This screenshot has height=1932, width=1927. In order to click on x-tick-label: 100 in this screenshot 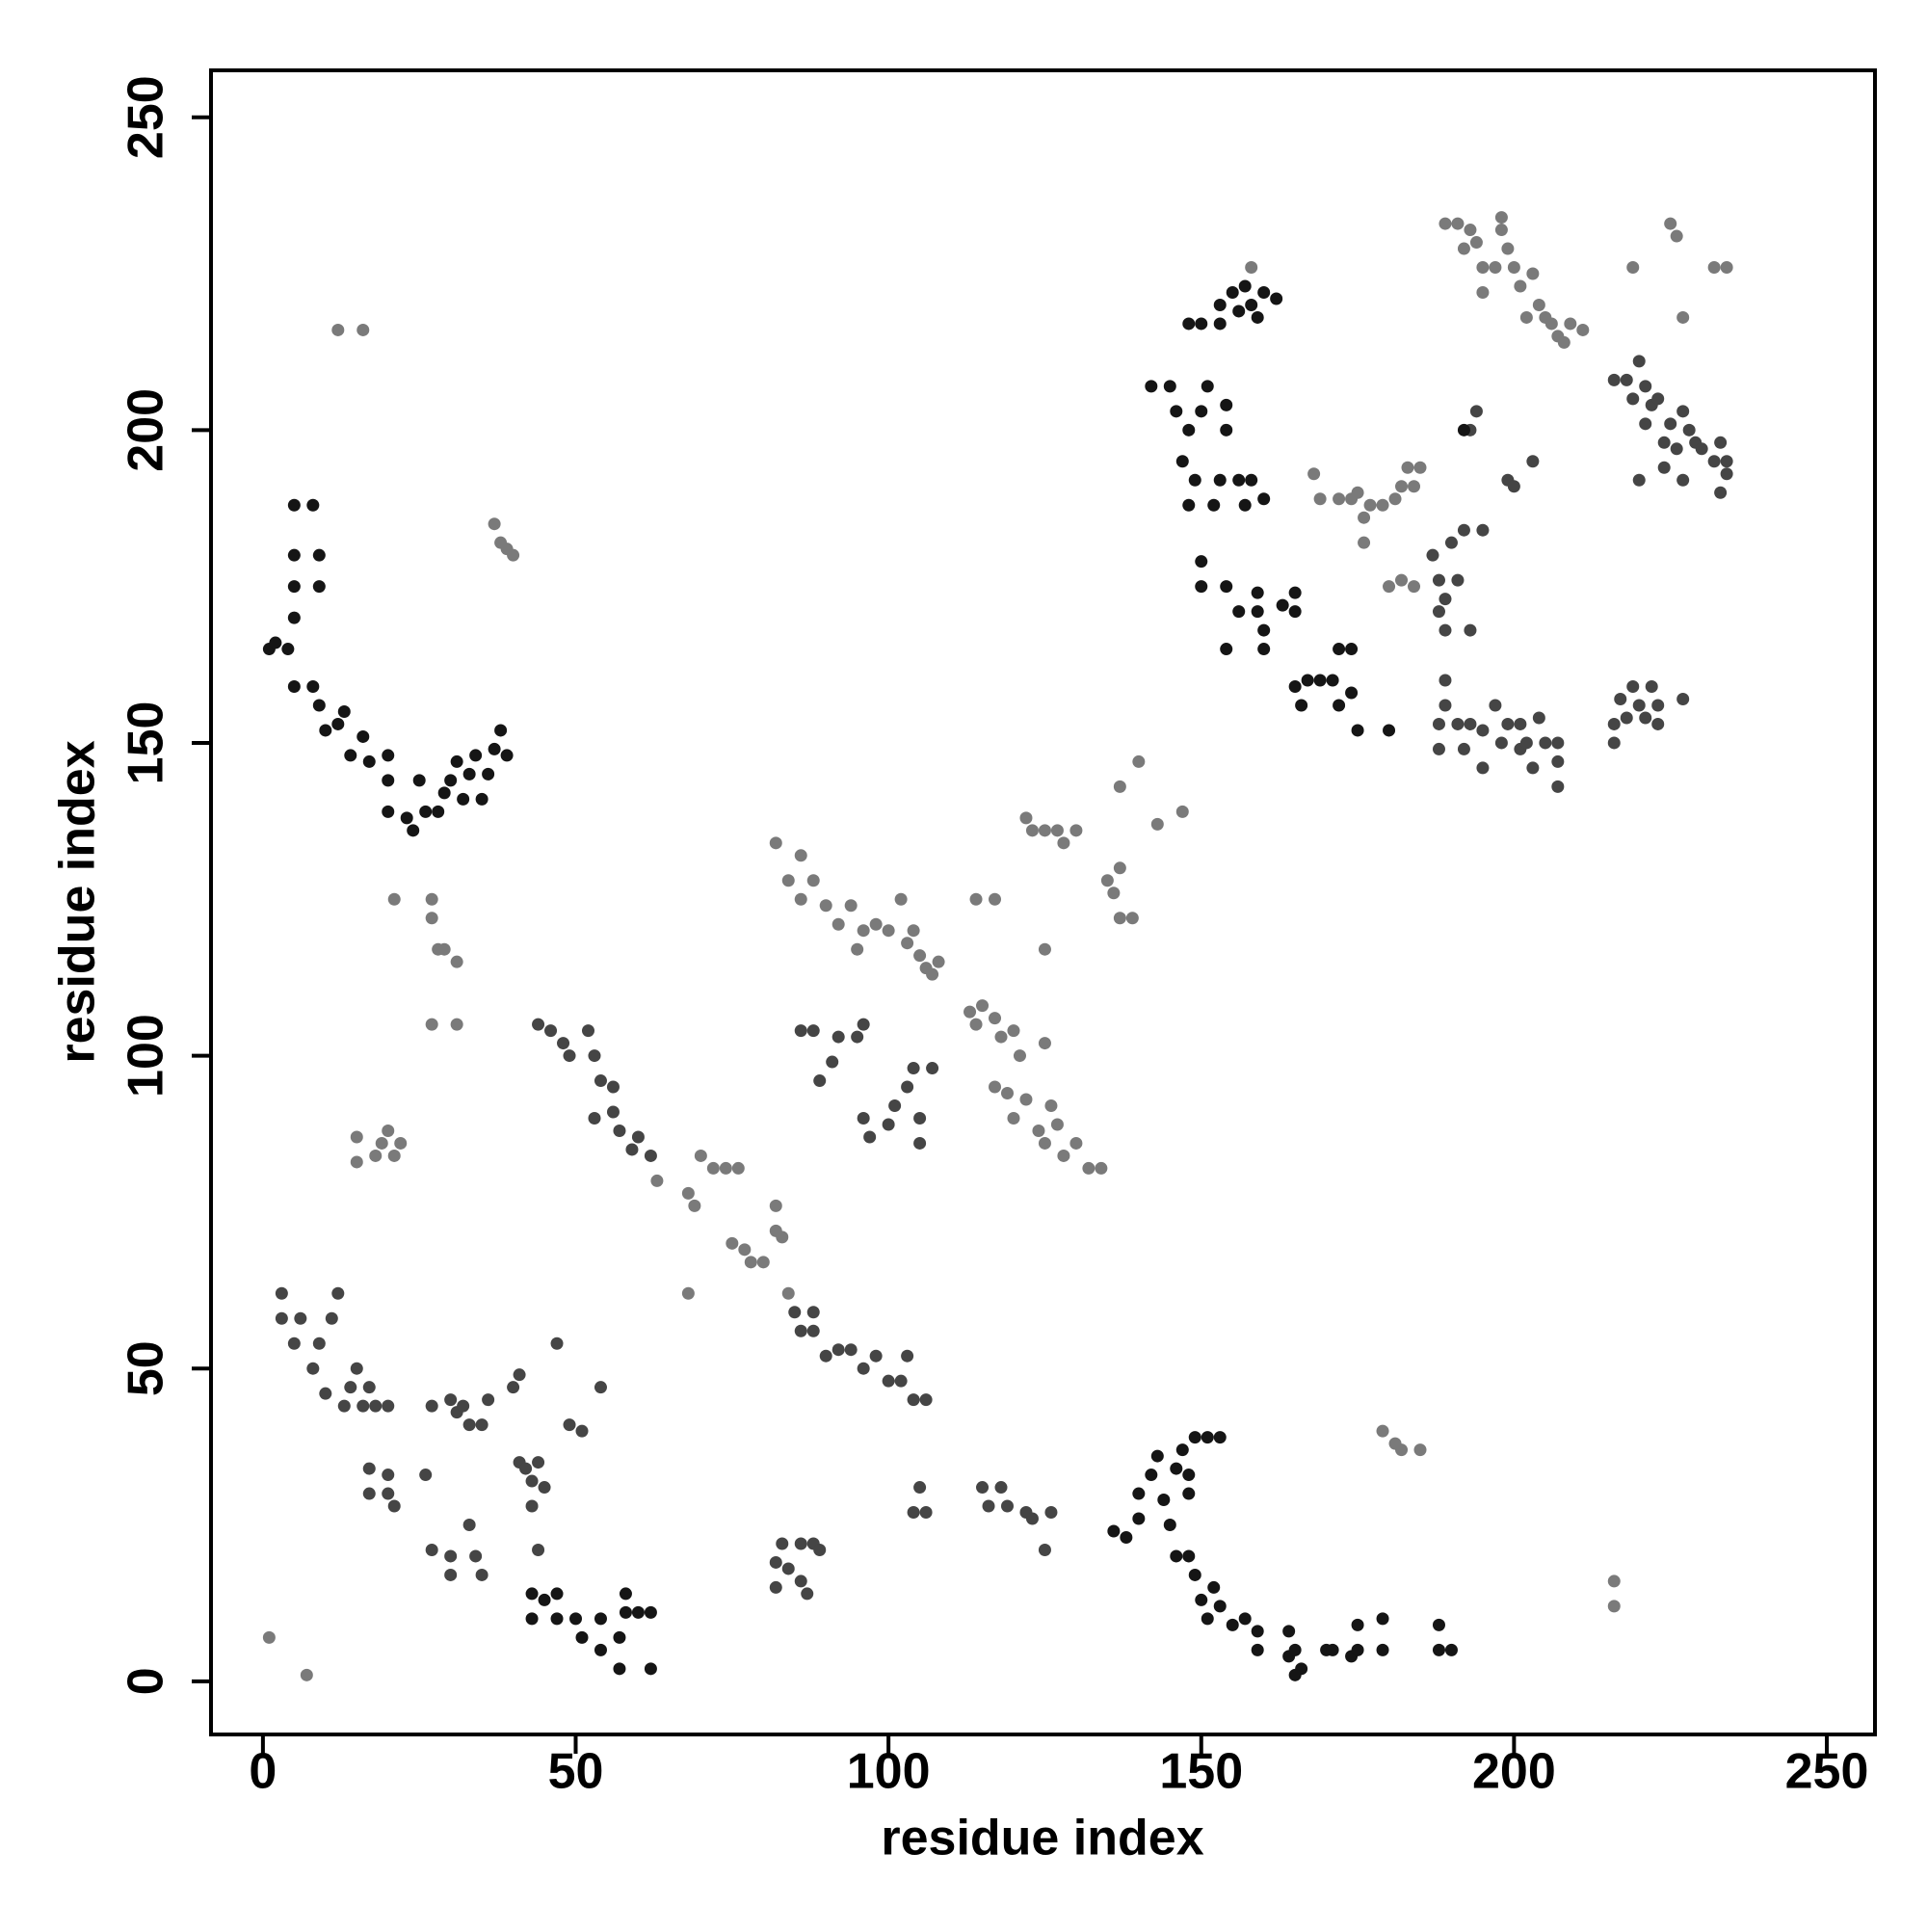, I will do `click(889, 1772)`.